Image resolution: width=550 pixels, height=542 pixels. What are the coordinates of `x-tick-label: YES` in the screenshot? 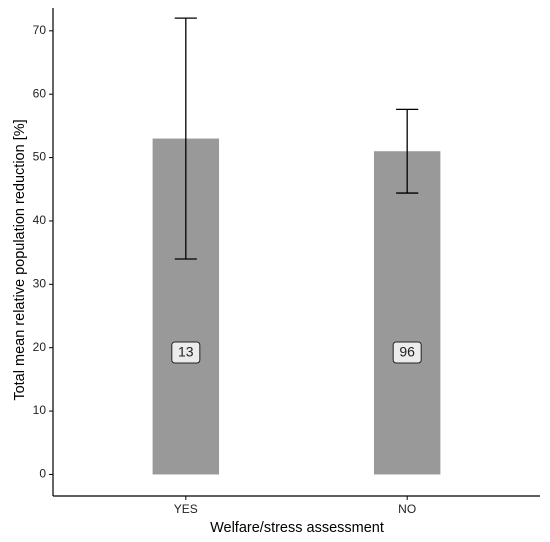 It's located at (186, 509).